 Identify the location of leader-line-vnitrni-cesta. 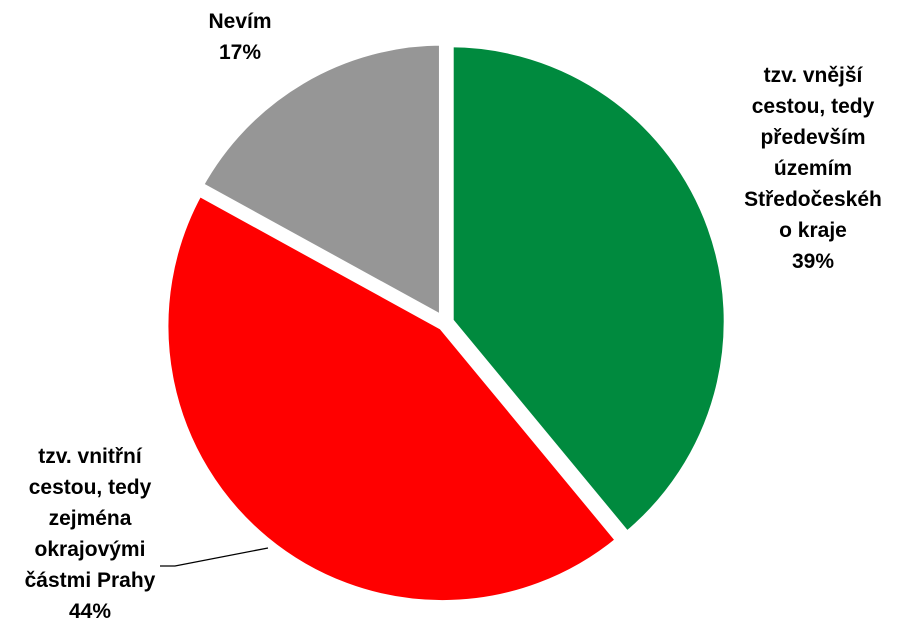
(214, 557).